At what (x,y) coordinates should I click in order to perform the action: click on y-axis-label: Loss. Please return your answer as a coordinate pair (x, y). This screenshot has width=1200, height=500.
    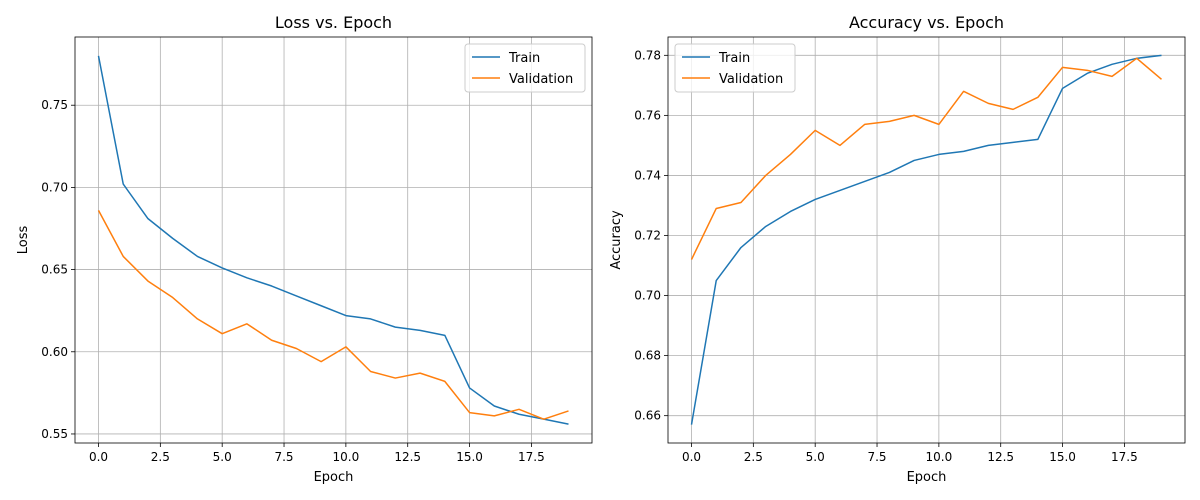
    Looking at the image, I should click on (23, 240).